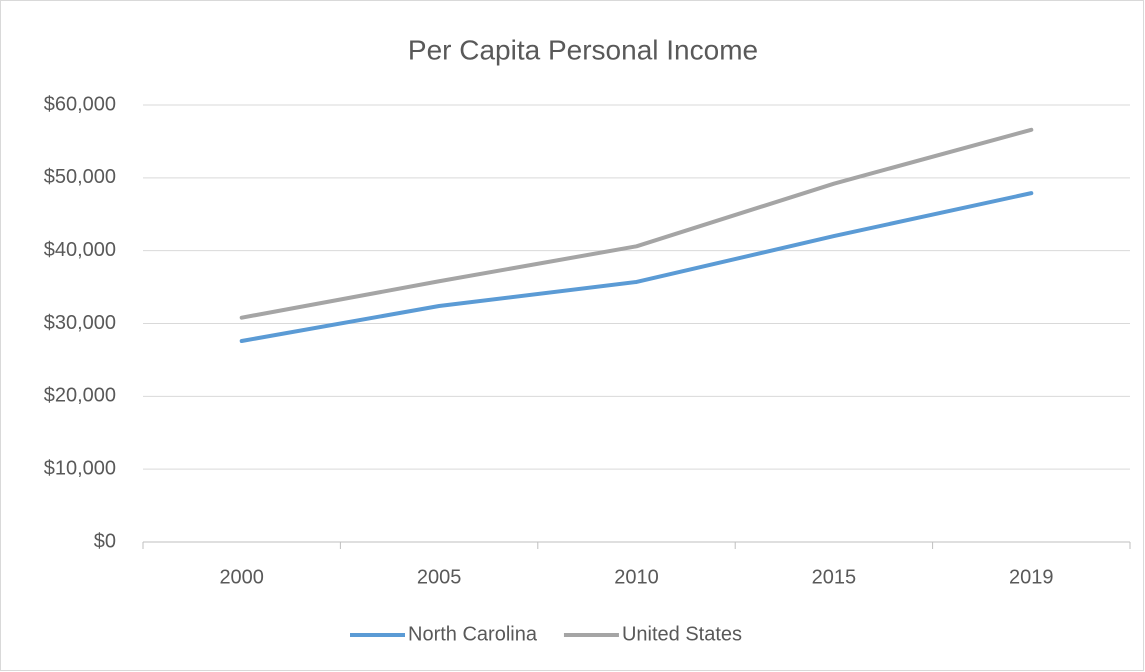  What do you see at coordinates (80, 396) in the screenshot?
I see `y-tick-label: $20,000` at bounding box center [80, 396].